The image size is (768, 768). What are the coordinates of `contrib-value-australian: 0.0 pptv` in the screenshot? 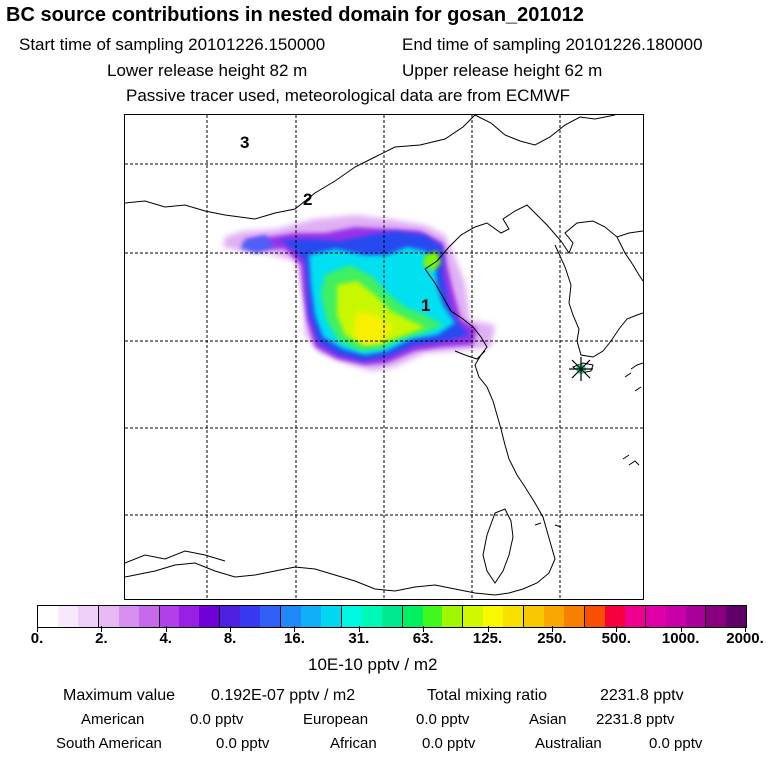 It's located at (676, 743).